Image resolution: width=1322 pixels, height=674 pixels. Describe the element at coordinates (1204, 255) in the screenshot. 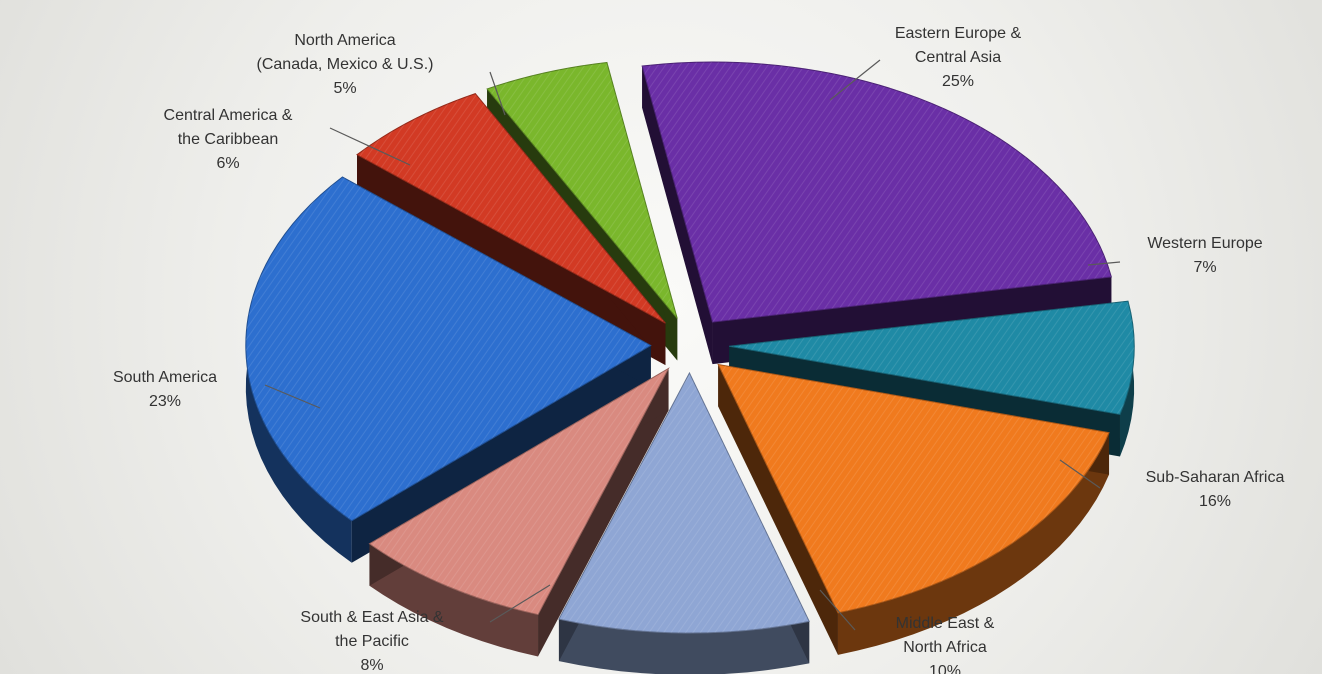

I see `slice-label-1: Western Europe 7%` at that location.